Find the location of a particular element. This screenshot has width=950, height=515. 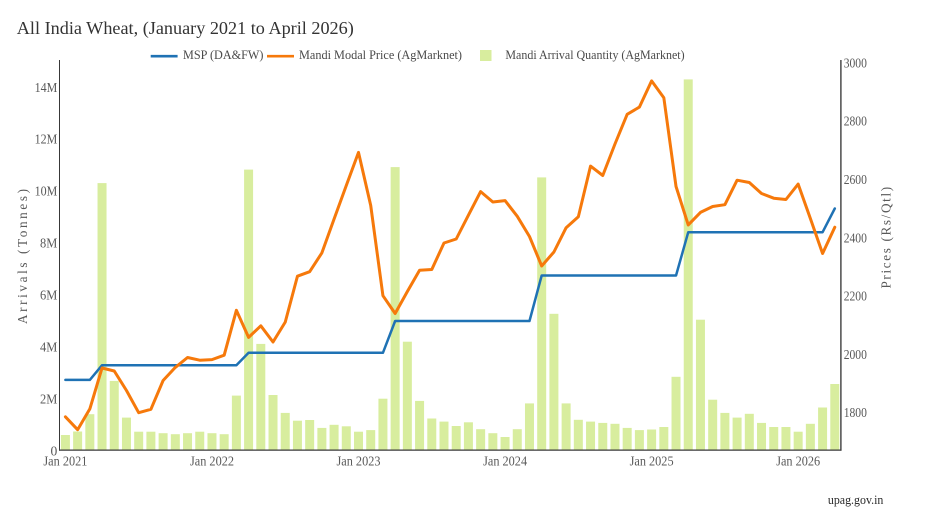

svg-text: MSP (DA&FW) is located at coordinates (223, 55).